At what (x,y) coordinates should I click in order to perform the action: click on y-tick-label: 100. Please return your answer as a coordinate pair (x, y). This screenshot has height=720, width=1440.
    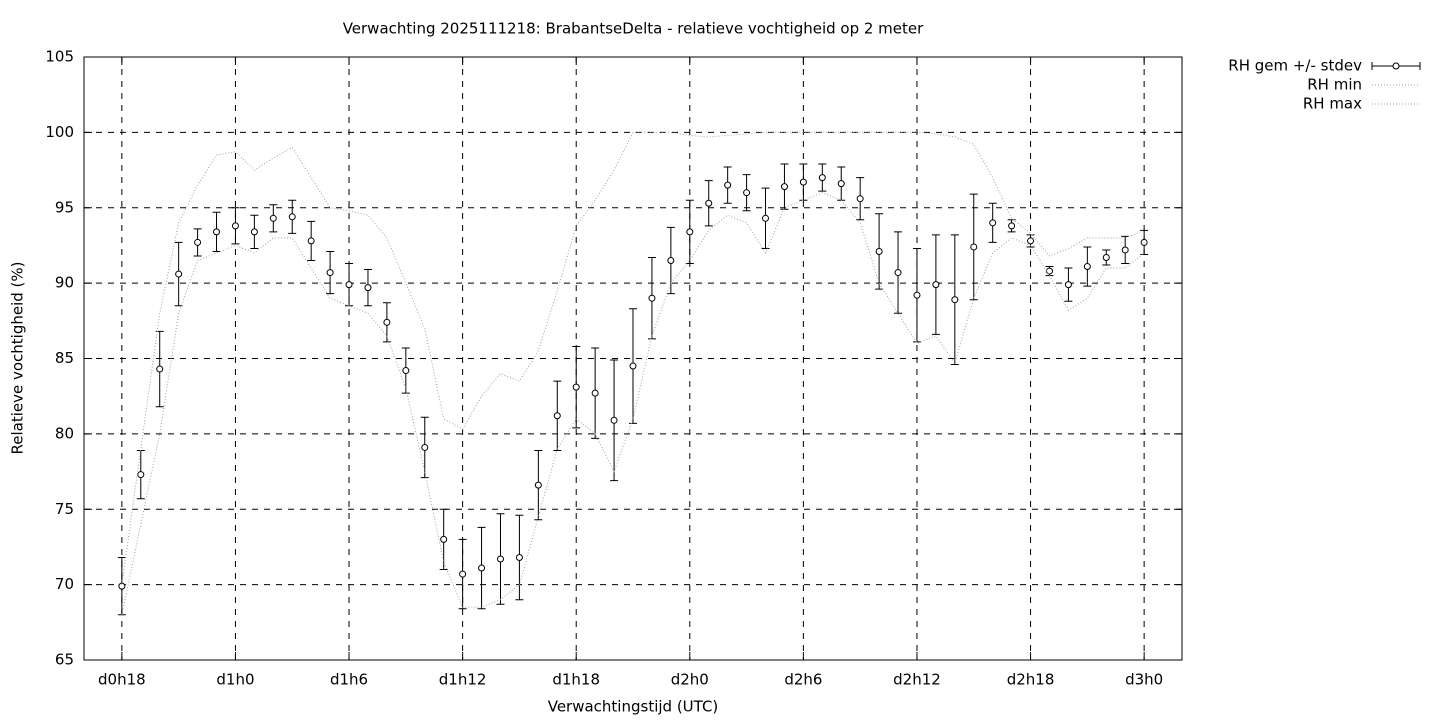
    Looking at the image, I should click on (59, 132).